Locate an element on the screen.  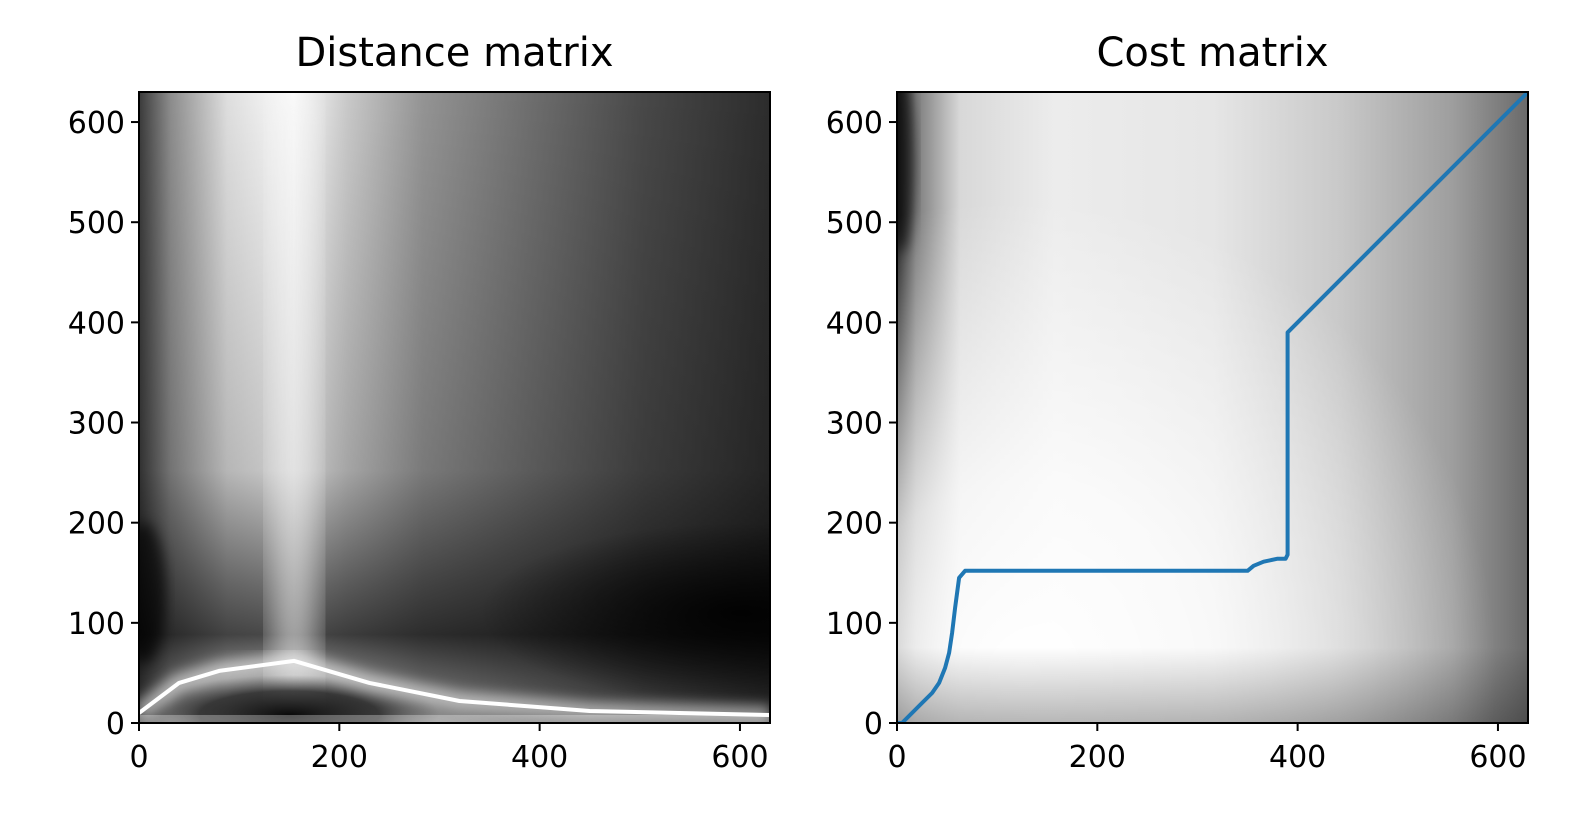
distance-matrix-title: Distance matrix is located at coordinates (454, 53).